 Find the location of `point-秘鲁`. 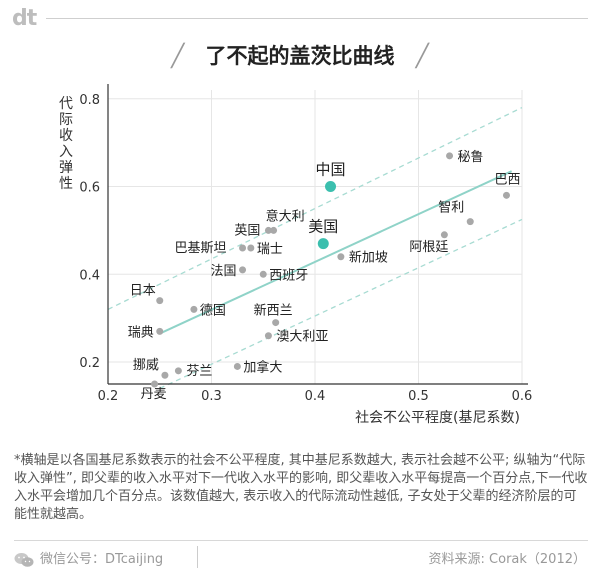

point-秘鲁 is located at coordinates (450, 156).